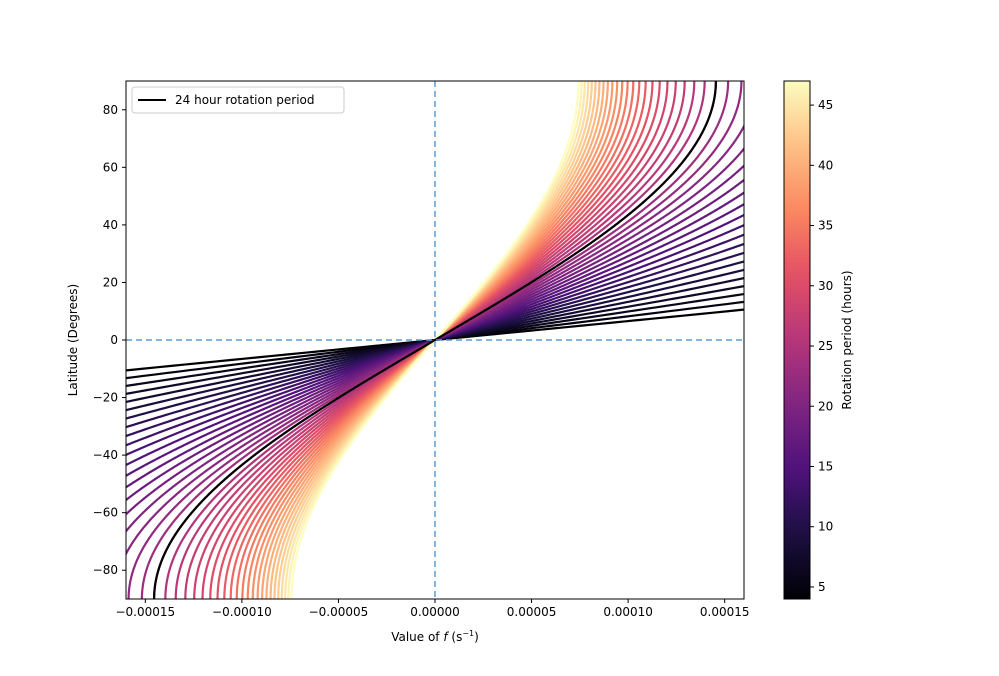  I want to click on colorbar-tick-label: 35, so click(825, 226).